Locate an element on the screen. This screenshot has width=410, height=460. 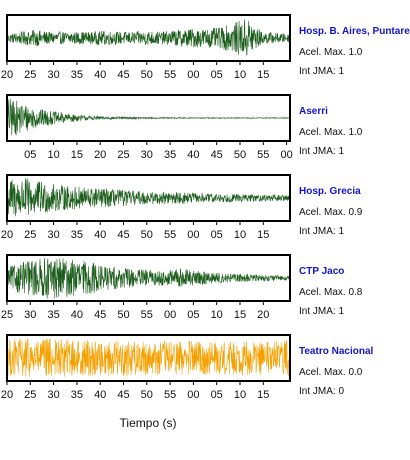
station-name: Teatro Nacional is located at coordinates (336, 351).